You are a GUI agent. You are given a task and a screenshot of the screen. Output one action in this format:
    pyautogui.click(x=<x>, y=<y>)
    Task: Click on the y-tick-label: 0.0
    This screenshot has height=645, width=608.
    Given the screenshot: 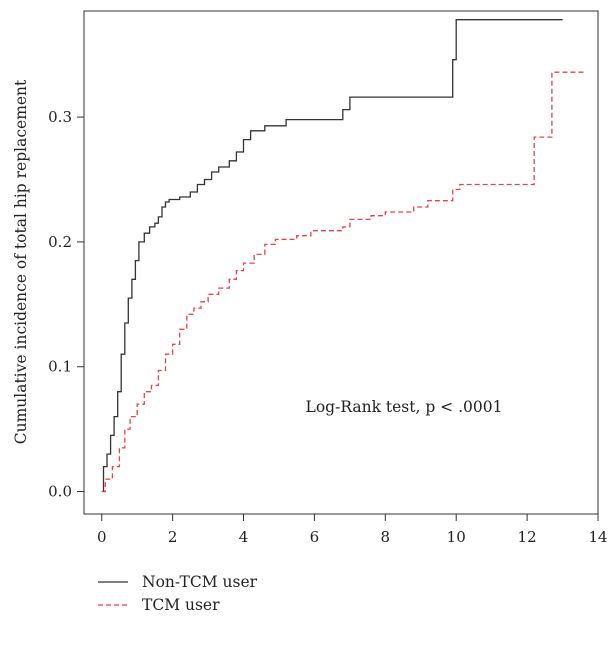 What is the action you would take?
    pyautogui.click(x=60, y=492)
    